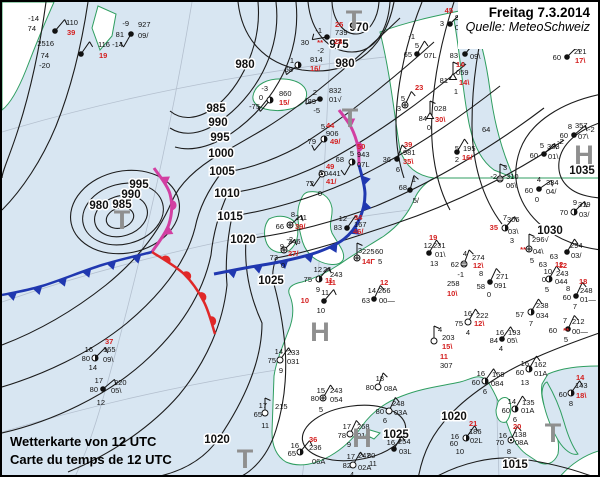 The image size is (600, 477). I want to click on station-value: 58, so click(481, 286).